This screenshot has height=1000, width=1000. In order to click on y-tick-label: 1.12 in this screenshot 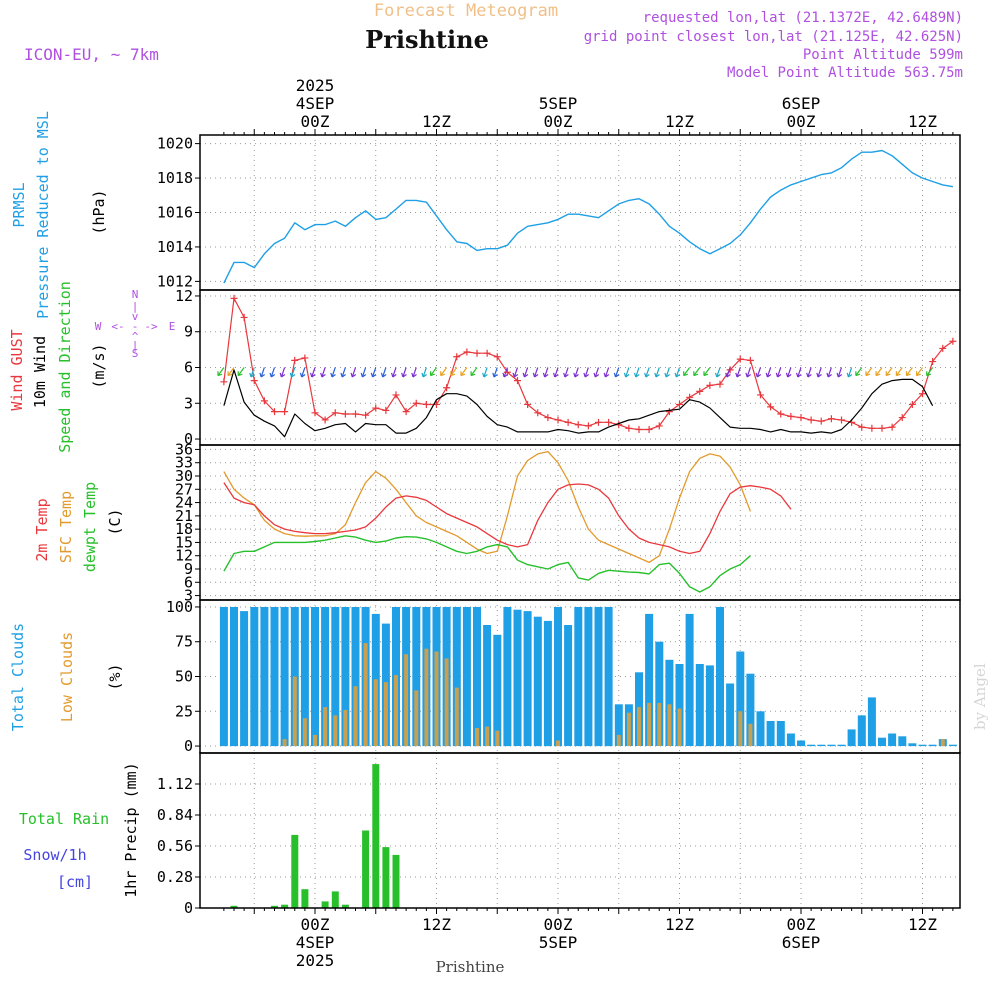, I will do `click(175, 784)`.